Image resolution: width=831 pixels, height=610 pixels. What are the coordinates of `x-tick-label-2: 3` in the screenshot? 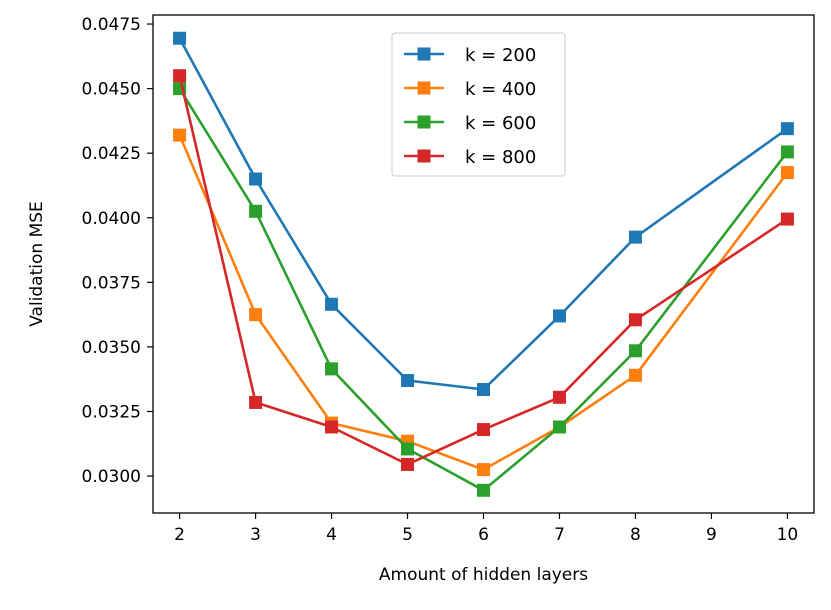 It's located at (255, 535).